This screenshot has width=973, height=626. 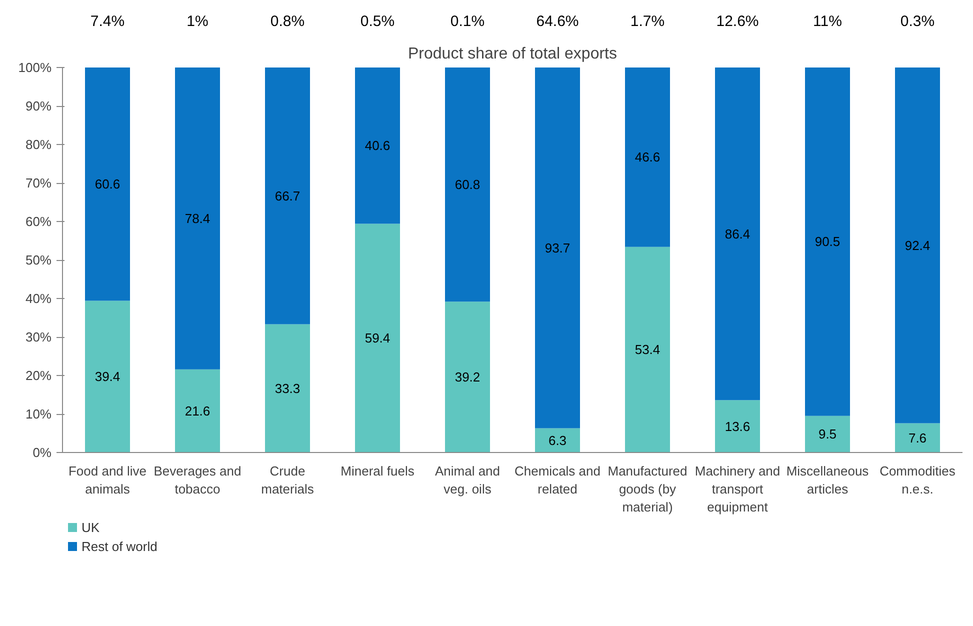 What do you see at coordinates (42, 452) in the screenshot?
I see `y-tick-label: 0%` at bounding box center [42, 452].